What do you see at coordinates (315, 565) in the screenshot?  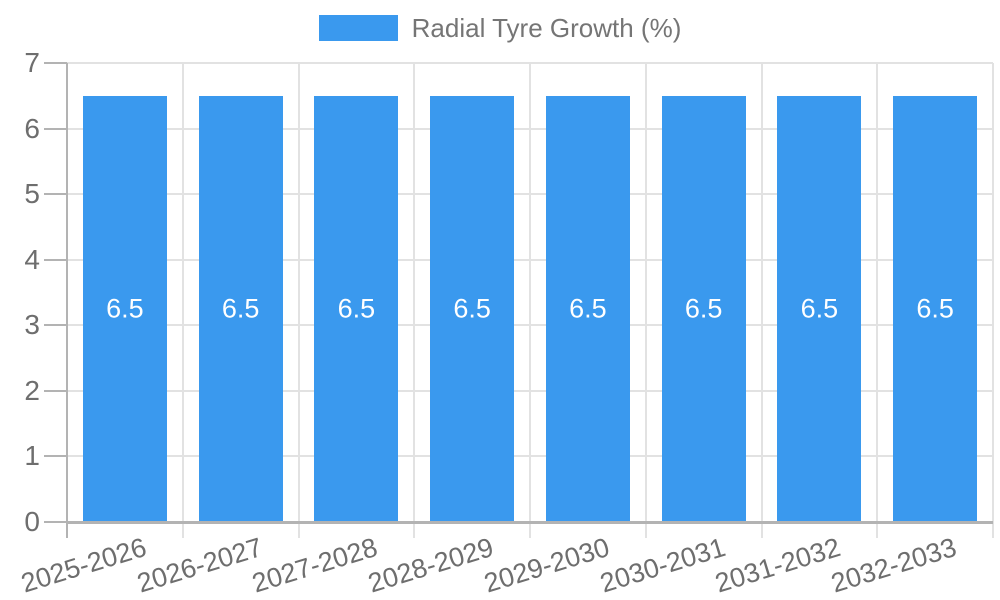 I see `x-axis-label: 2027-2028` at bounding box center [315, 565].